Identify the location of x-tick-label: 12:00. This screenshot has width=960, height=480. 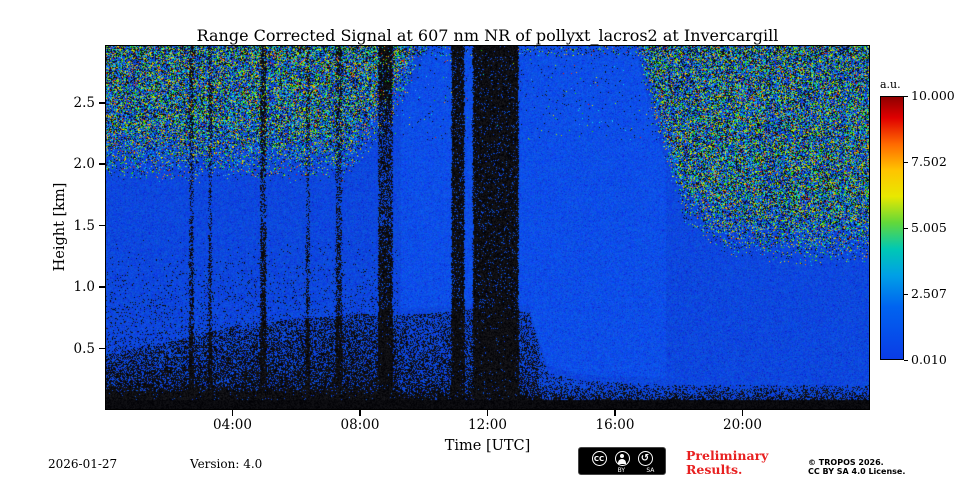
(487, 425).